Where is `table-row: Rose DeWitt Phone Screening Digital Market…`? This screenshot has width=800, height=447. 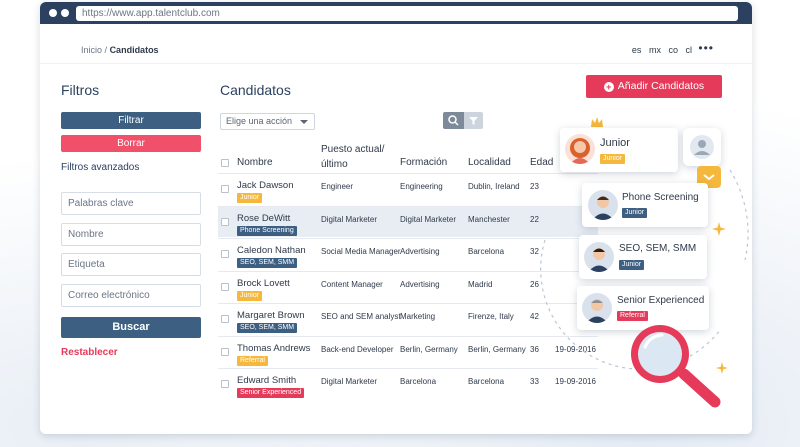
table-row: Rose DeWitt Phone Screening Digital Market… is located at coordinates (408, 221).